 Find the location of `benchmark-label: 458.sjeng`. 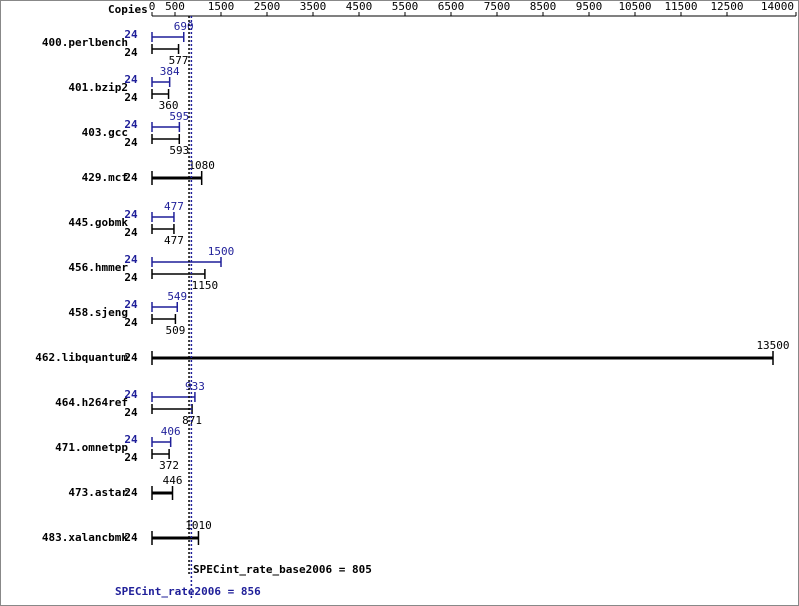

benchmark-label: 458.sjeng is located at coordinates (98, 312).